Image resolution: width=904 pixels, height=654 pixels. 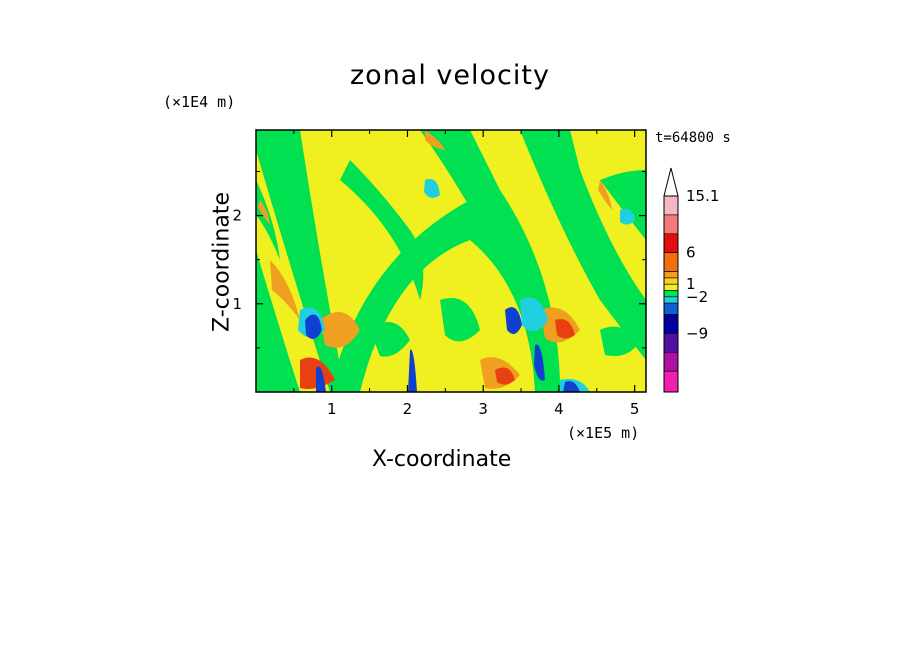 I want to click on x-tick-label-3: 4, so click(x=559, y=409).